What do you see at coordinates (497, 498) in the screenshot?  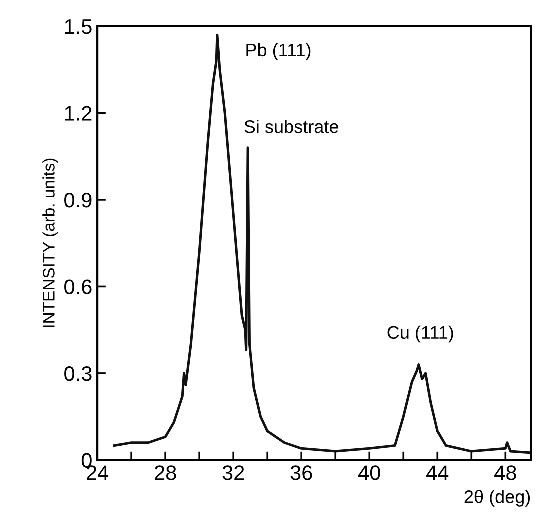 I see `x-axis-title: 2θ (deg)` at bounding box center [497, 498].